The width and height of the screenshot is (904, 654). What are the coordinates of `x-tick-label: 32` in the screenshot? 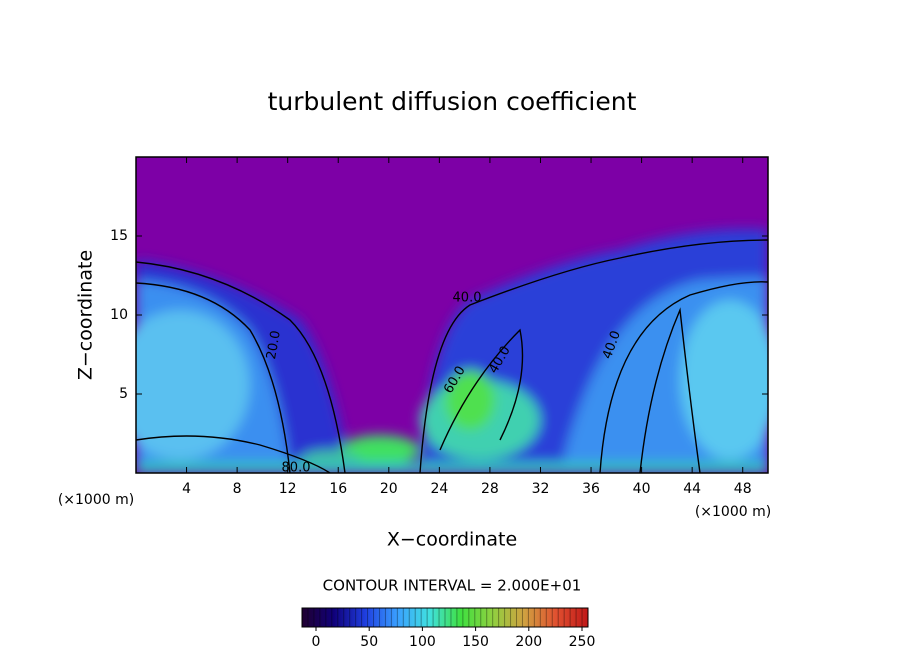 It's located at (541, 489).